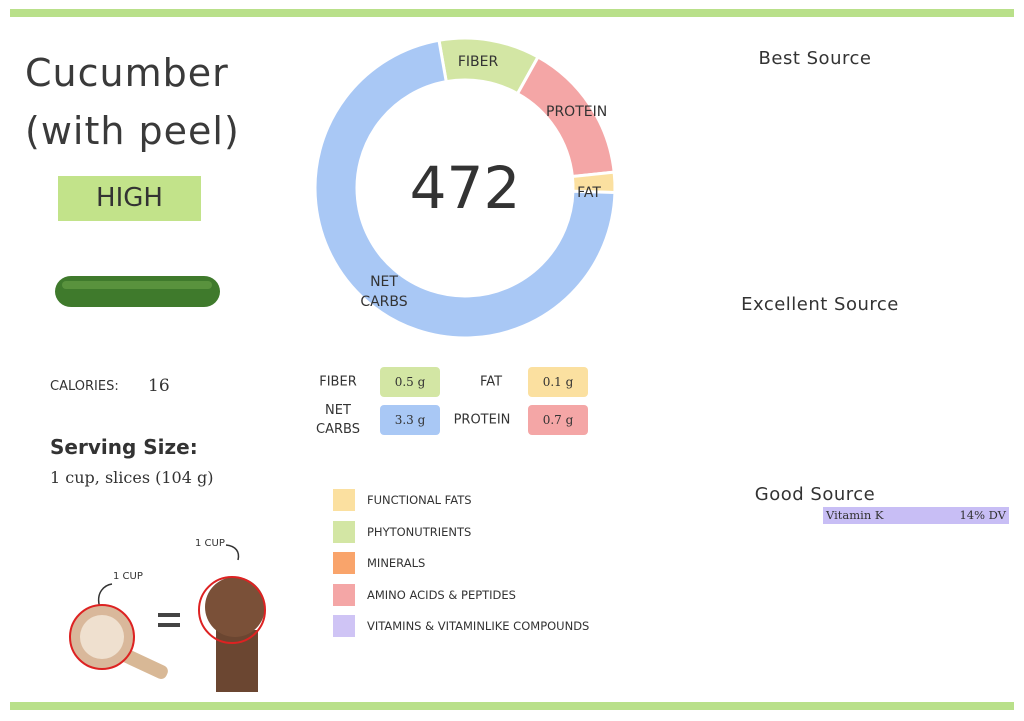 The image size is (1024, 721). I want to click on donut-segment, so click(465, 189).